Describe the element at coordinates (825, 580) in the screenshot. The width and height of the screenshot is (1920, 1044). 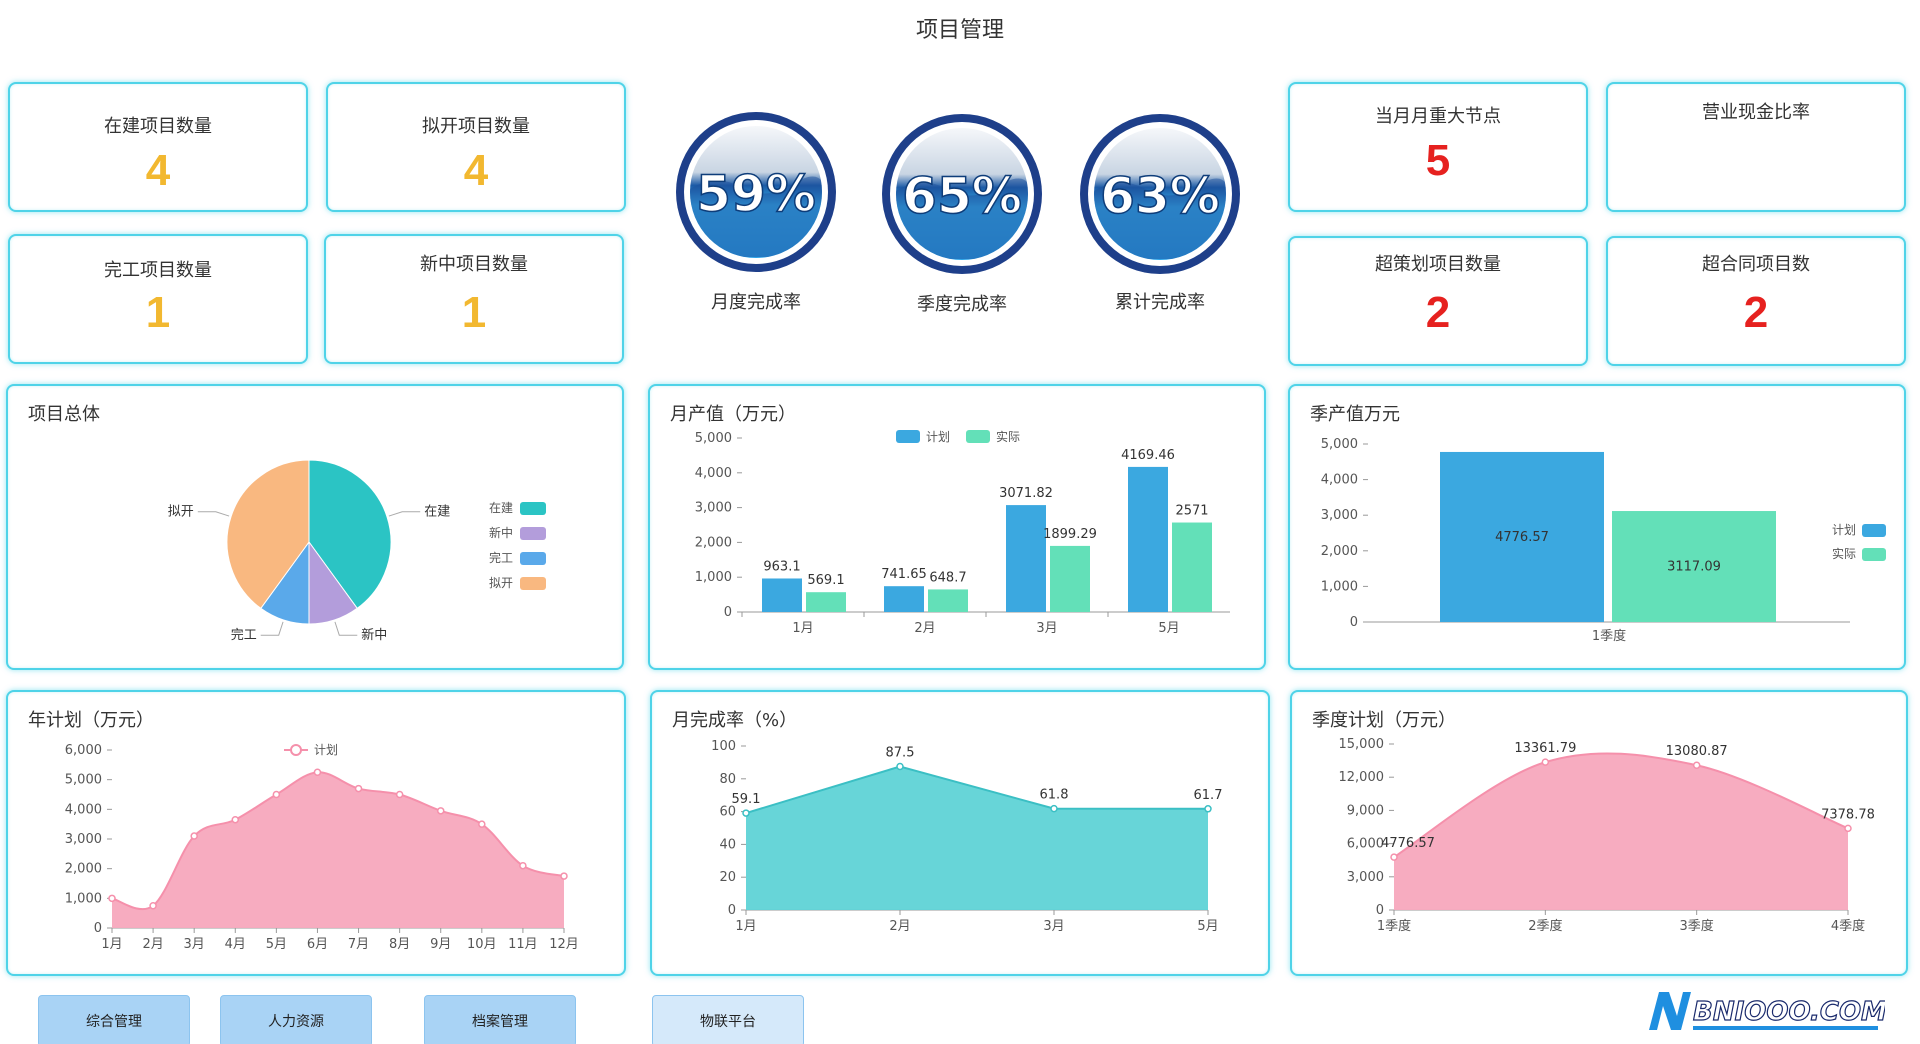
I see `bar-label: 569.1` at that location.